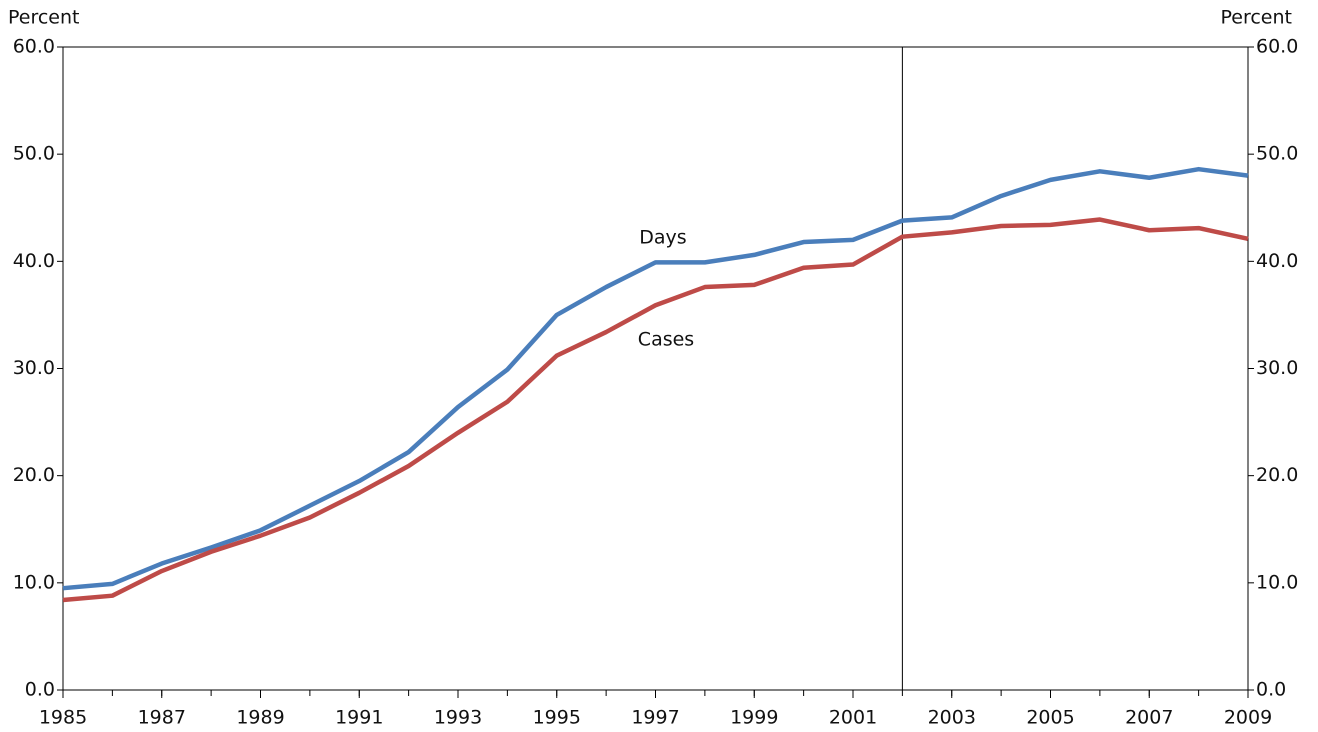  What do you see at coordinates (952, 718) in the screenshot?
I see `x-tick-label: 2003` at bounding box center [952, 718].